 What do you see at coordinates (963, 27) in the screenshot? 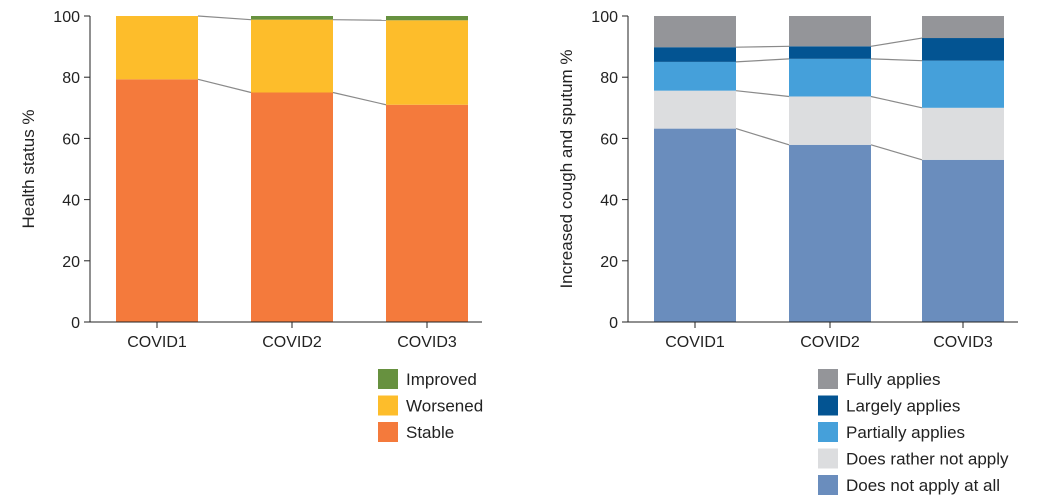
I see `bar-covid3-fully-applies` at bounding box center [963, 27].